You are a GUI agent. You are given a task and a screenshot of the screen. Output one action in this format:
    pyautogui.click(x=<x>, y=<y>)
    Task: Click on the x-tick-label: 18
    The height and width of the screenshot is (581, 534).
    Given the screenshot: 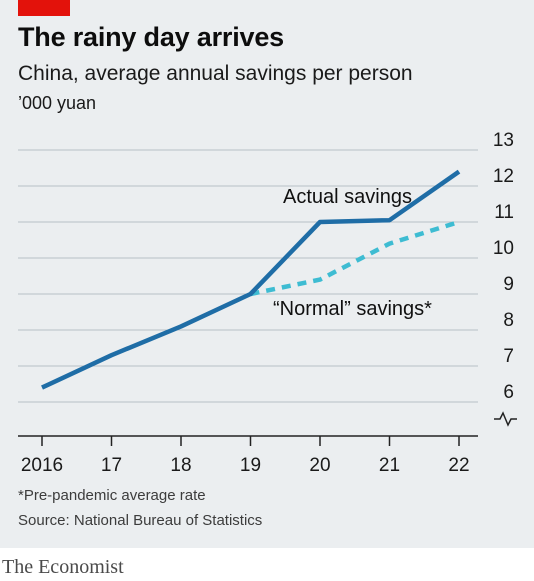 What is the action you would take?
    pyautogui.click(x=180, y=465)
    